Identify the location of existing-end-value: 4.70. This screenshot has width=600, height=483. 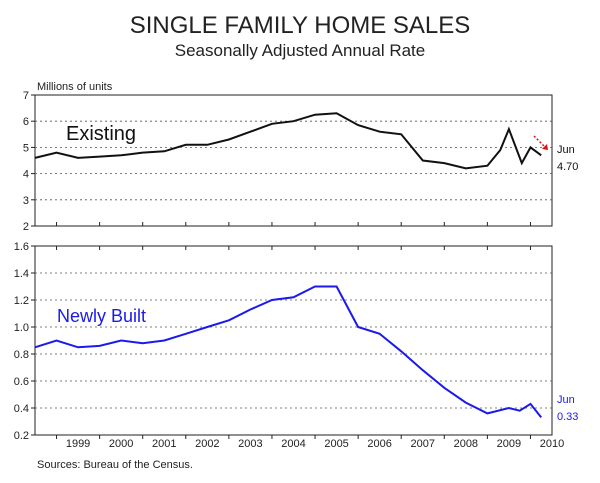
(567, 167).